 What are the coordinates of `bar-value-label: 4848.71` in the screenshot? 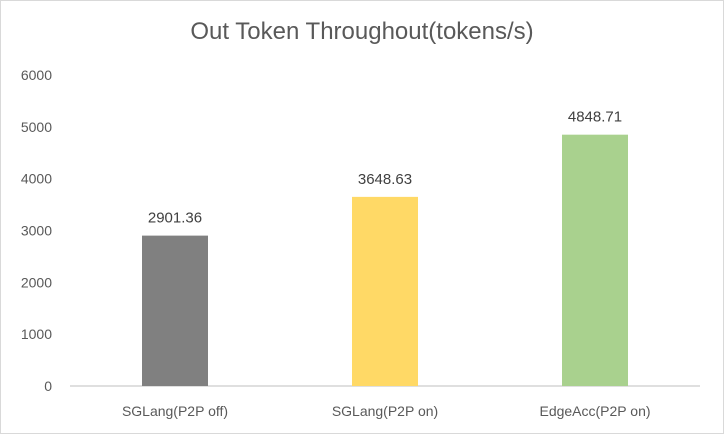 It's located at (595, 117).